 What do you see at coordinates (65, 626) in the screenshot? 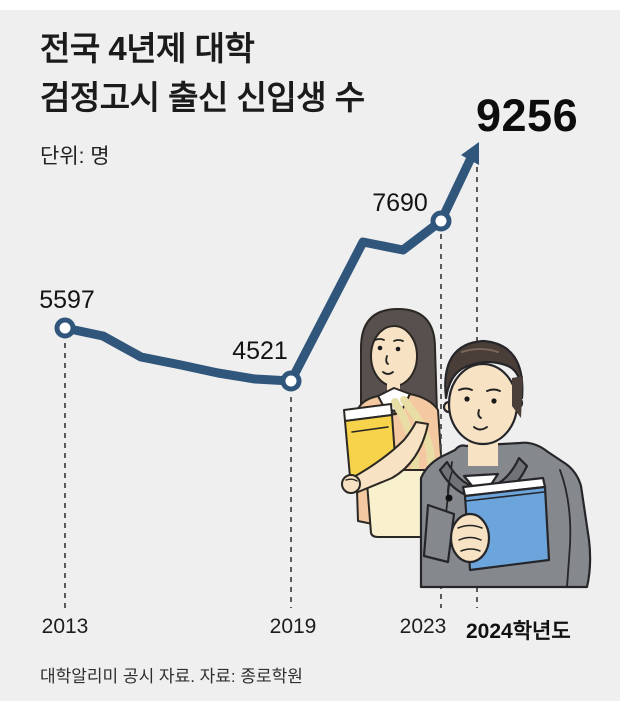
I see `x-axis-label-2013: 2013` at bounding box center [65, 626].